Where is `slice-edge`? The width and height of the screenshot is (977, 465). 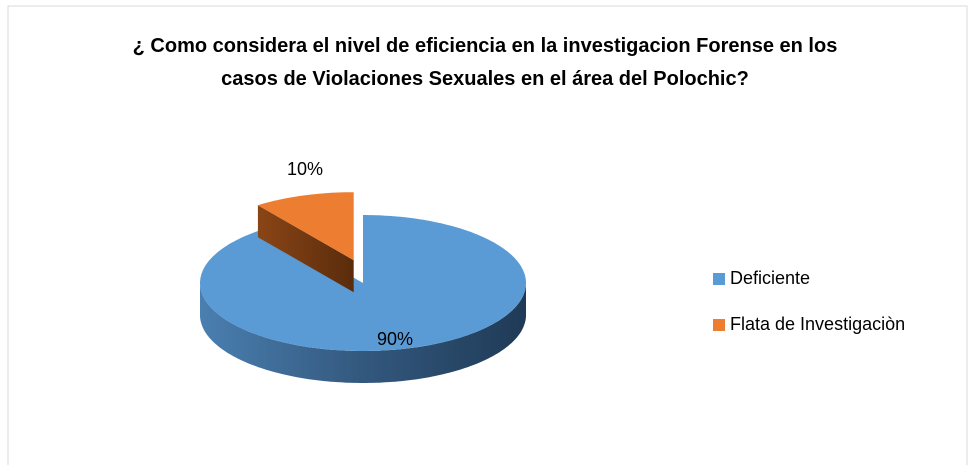
slice-edge is located at coordinates (305, 249).